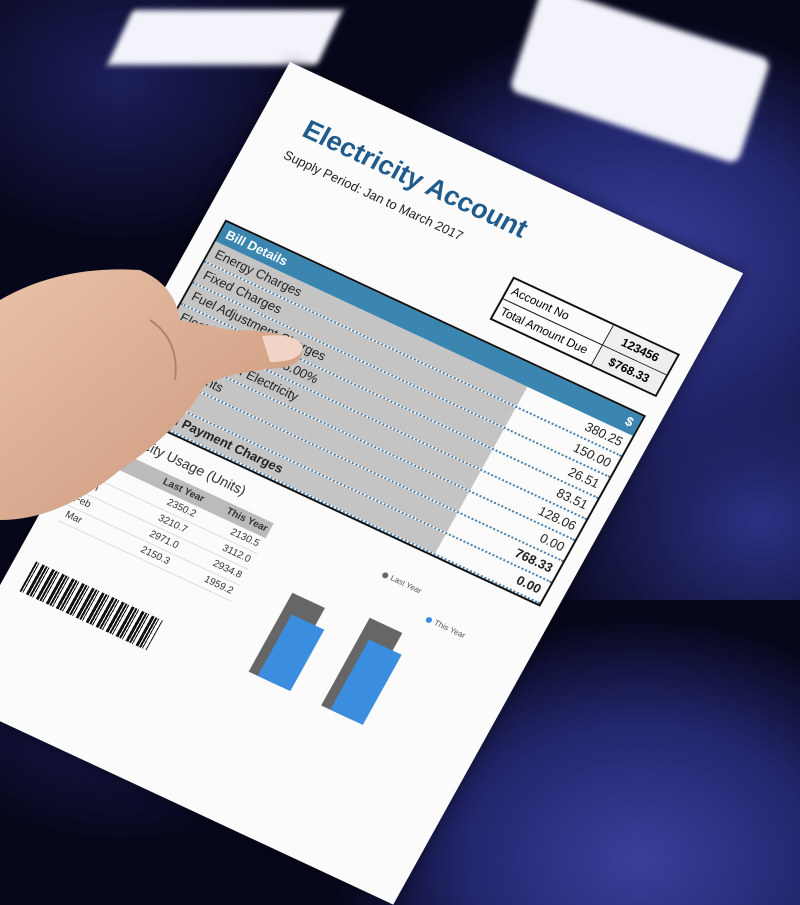 This screenshot has height=905, width=800. I want to click on hand, so click(151, 394).